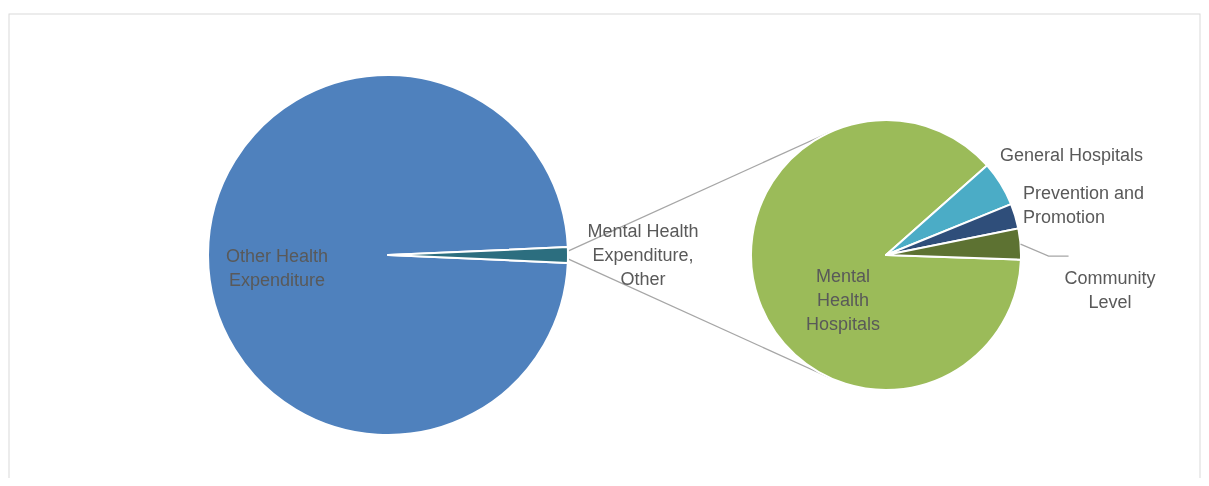  What do you see at coordinates (1084, 205) in the screenshot?
I see `slice-label: Prevention and Promotion` at bounding box center [1084, 205].